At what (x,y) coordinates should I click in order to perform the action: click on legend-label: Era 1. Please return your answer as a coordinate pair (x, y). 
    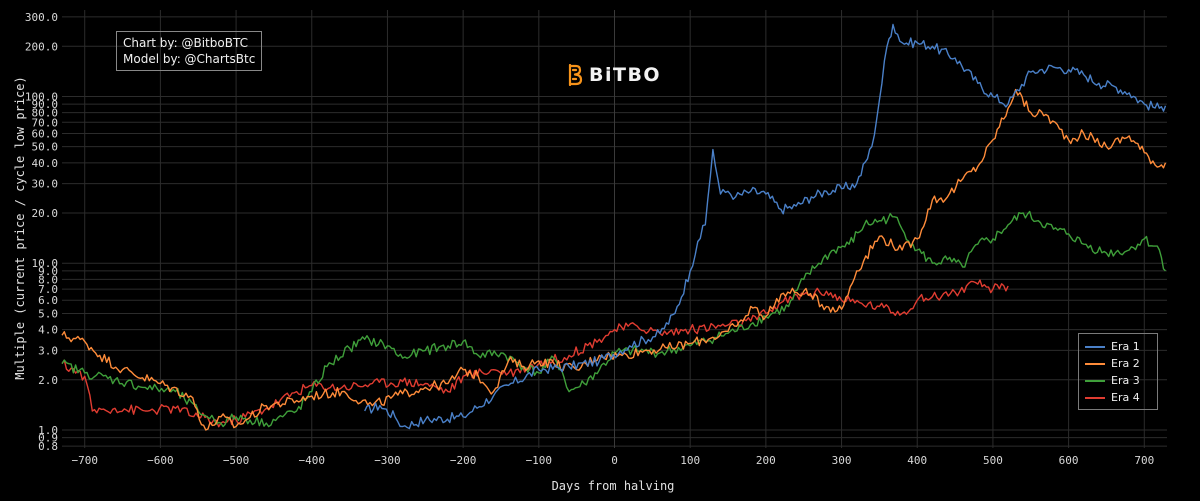
    Looking at the image, I should click on (1125, 346).